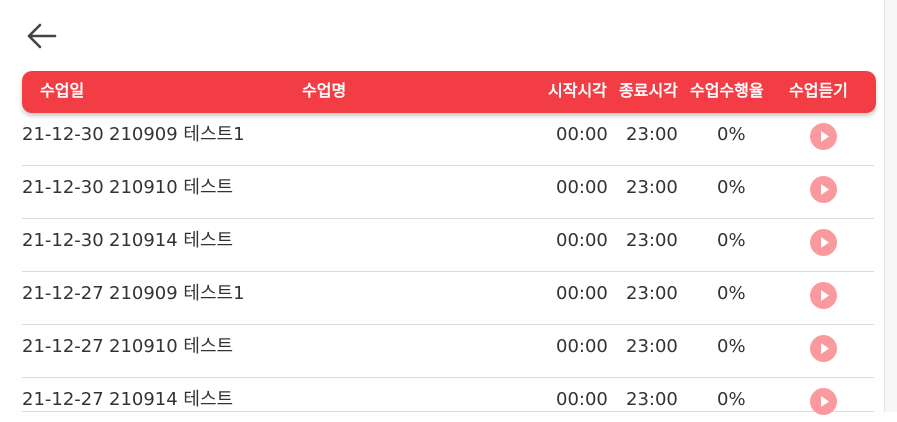  What do you see at coordinates (727, 90) in the screenshot?
I see `column-header-completion-rate: 수업수행율` at bounding box center [727, 90].